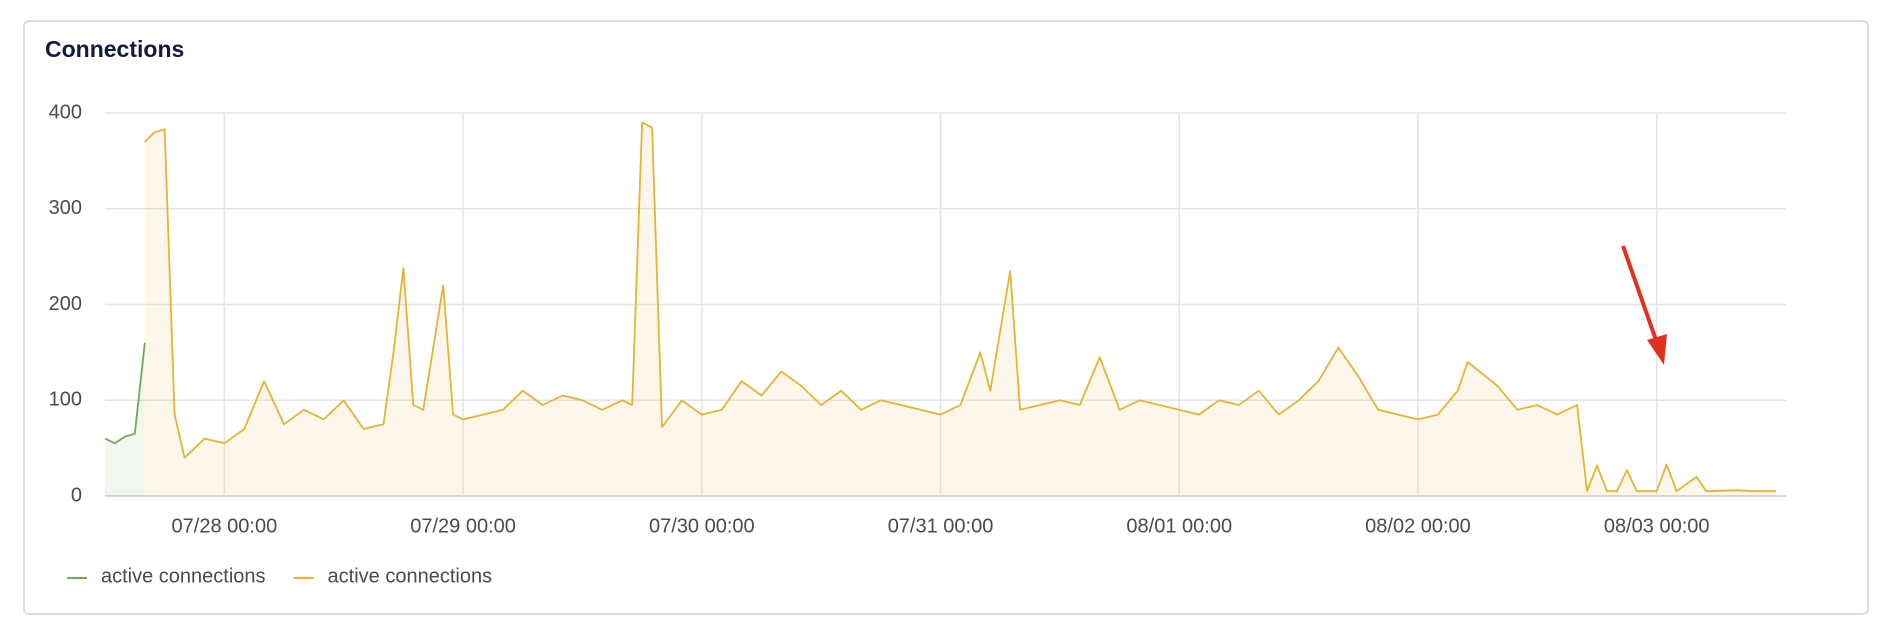 This screenshot has width=1888, height=622. I want to click on chart-title: Connections, so click(114, 49).